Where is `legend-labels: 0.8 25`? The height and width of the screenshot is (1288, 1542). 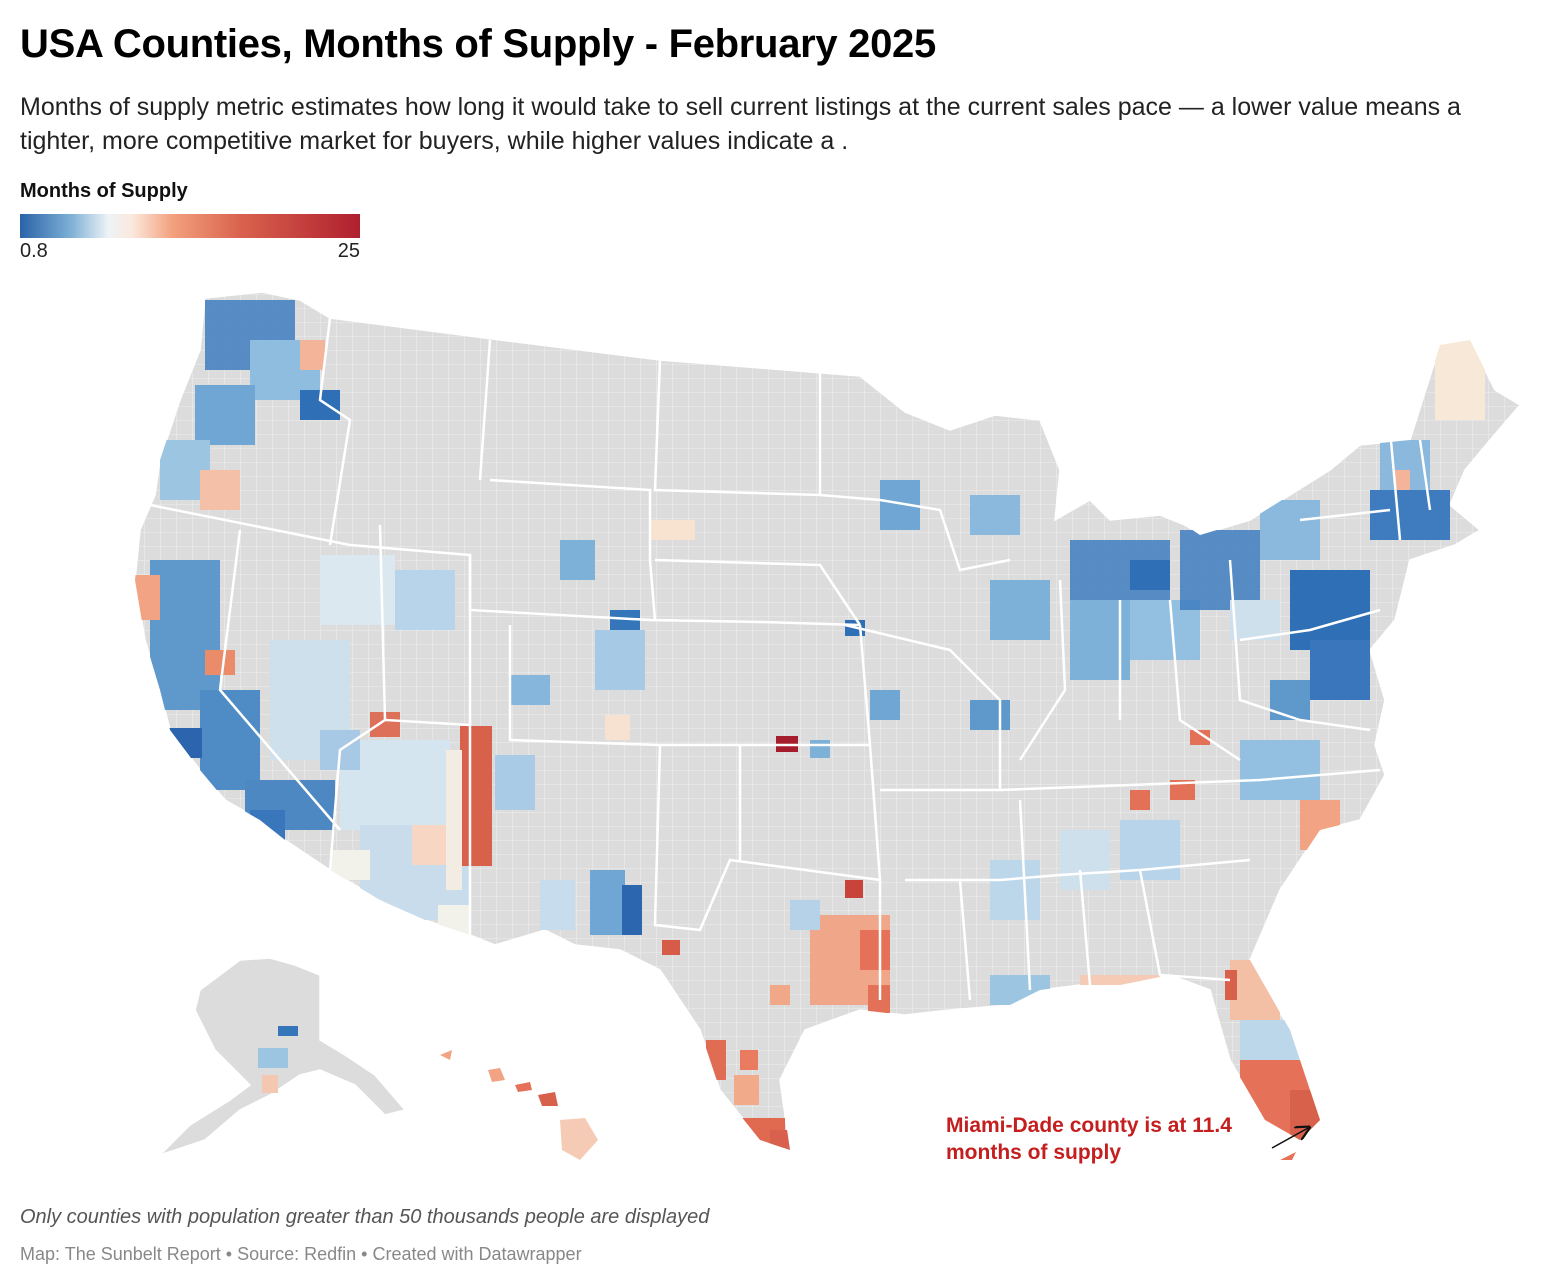 legend-labels: 0.8 25 is located at coordinates (190, 252).